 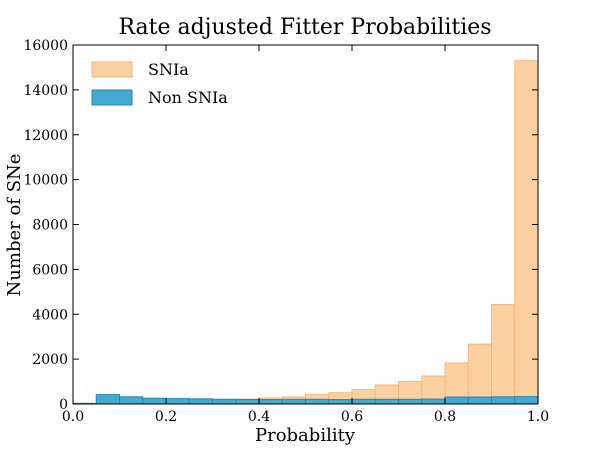 What do you see at coordinates (14, 225) in the screenshot?
I see `y-axis-label: Number of SNe` at bounding box center [14, 225].